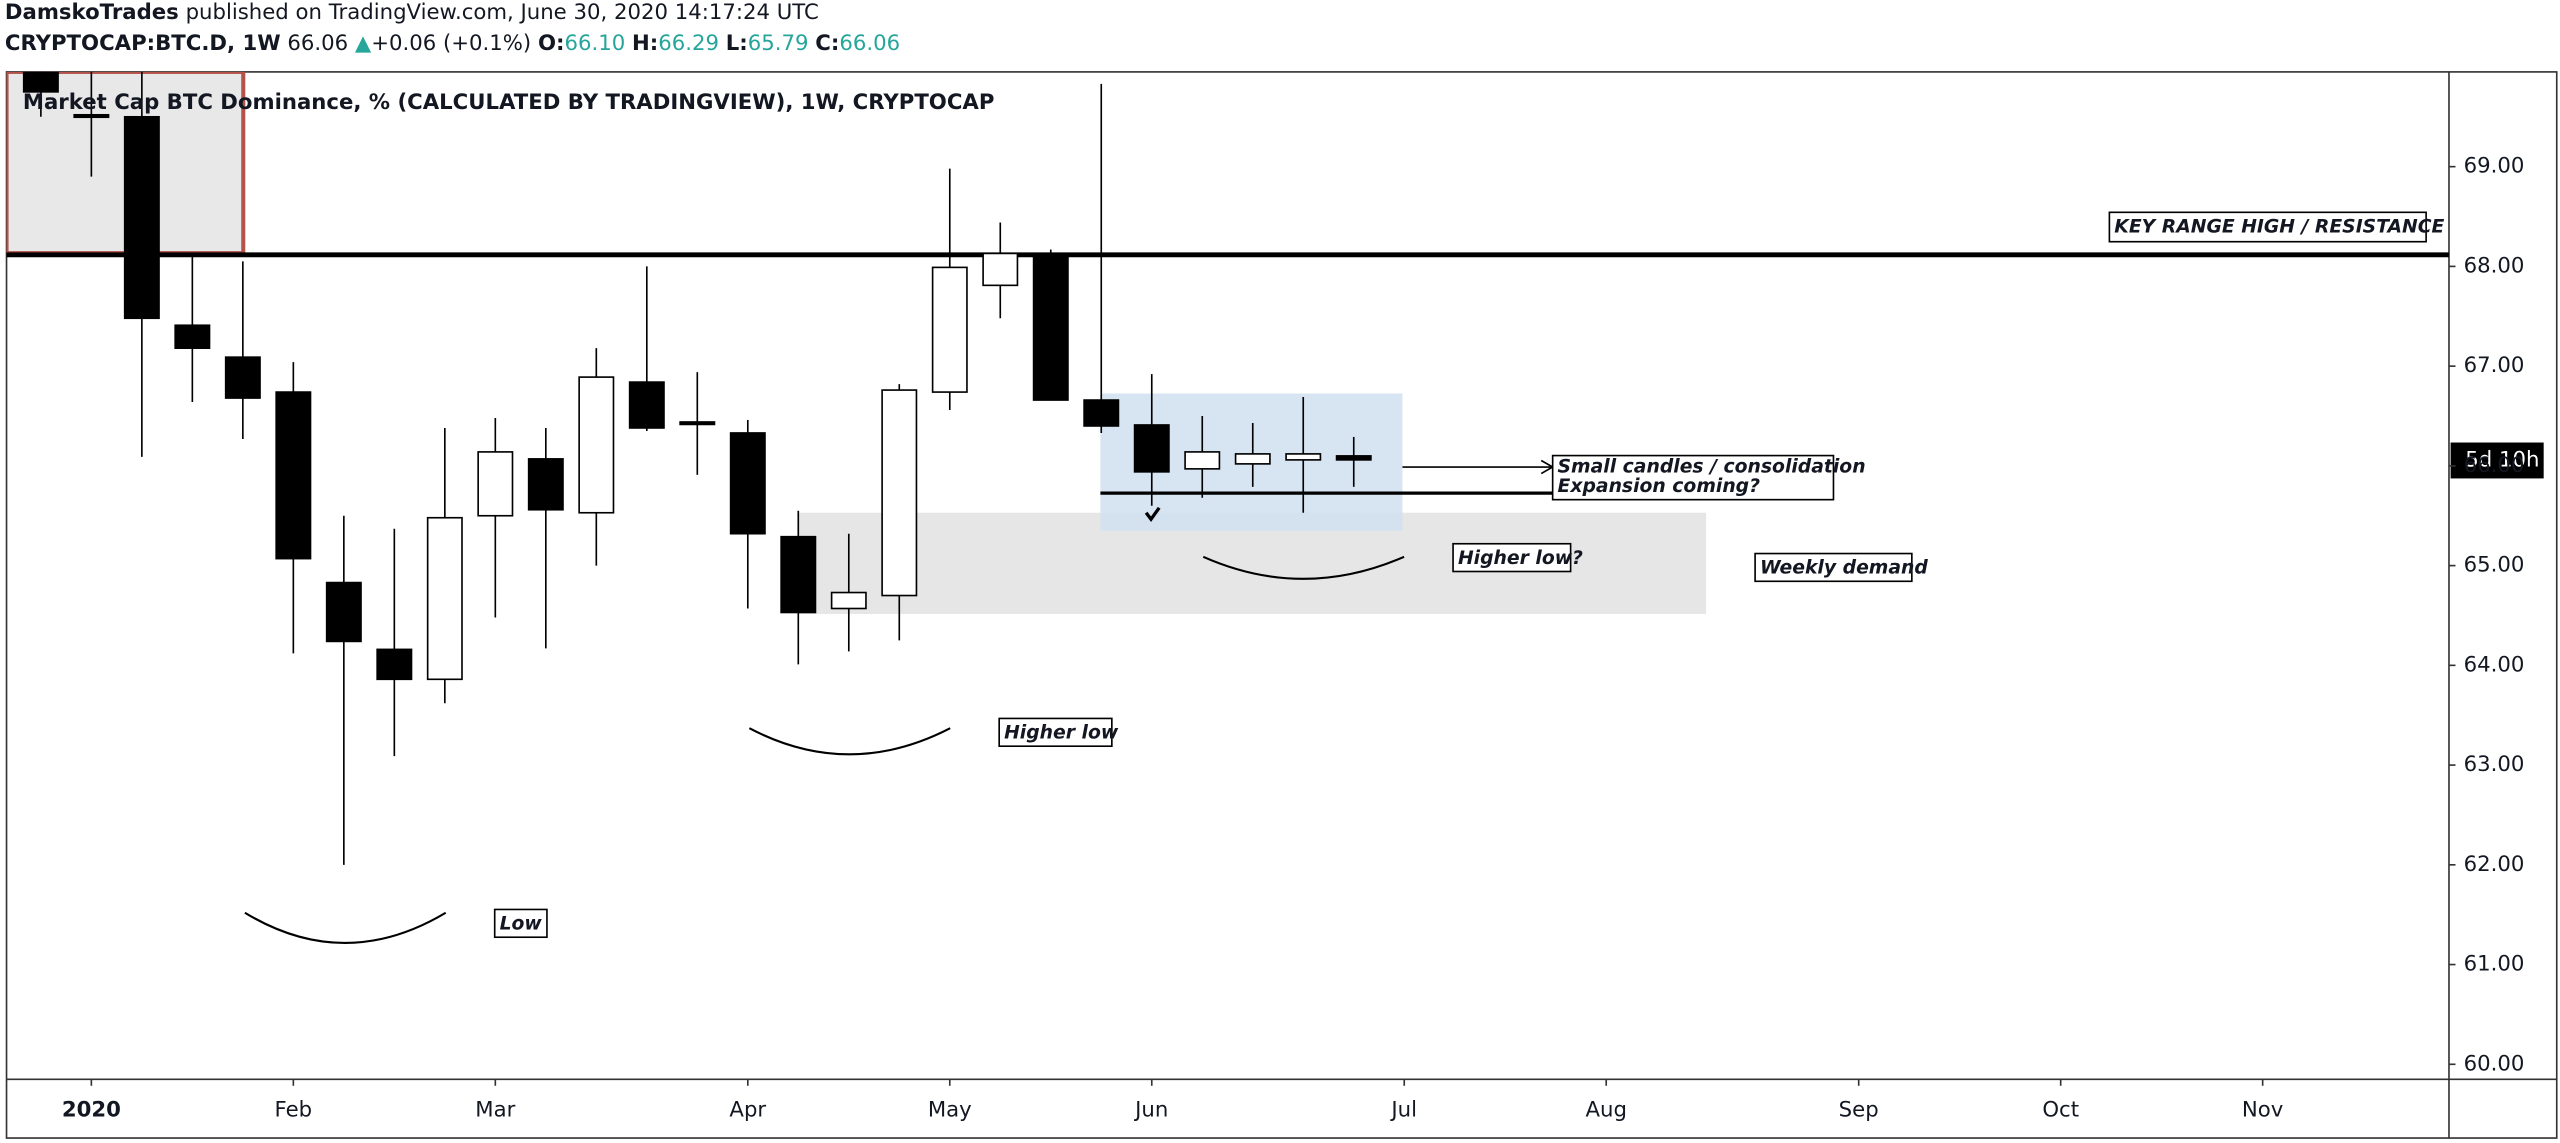  What do you see at coordinates (143, 43) in the screenshot?
I see `symbol: CRYPTOCAP:BTC.D, 1W` at bounding box center [143, 43].